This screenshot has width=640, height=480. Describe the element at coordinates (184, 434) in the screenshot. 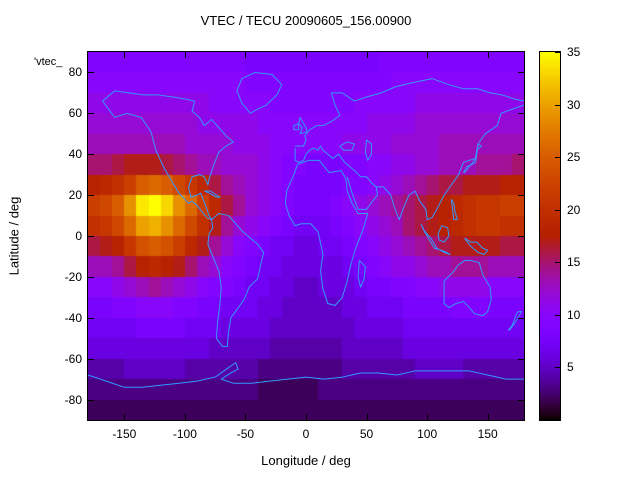

I see `x-tick-label: -100` at that location.